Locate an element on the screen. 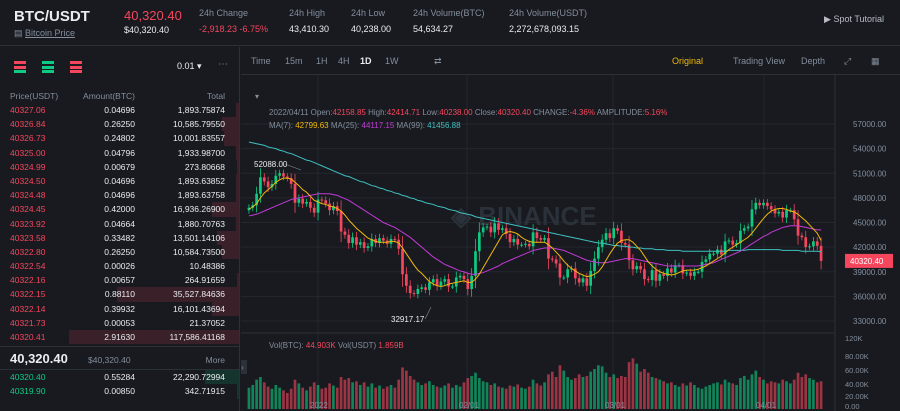 This screenshot has width=900, height=411. ask-row: 40322.15 0.88110 35,527.84636 is located at coordinates (119, 294).